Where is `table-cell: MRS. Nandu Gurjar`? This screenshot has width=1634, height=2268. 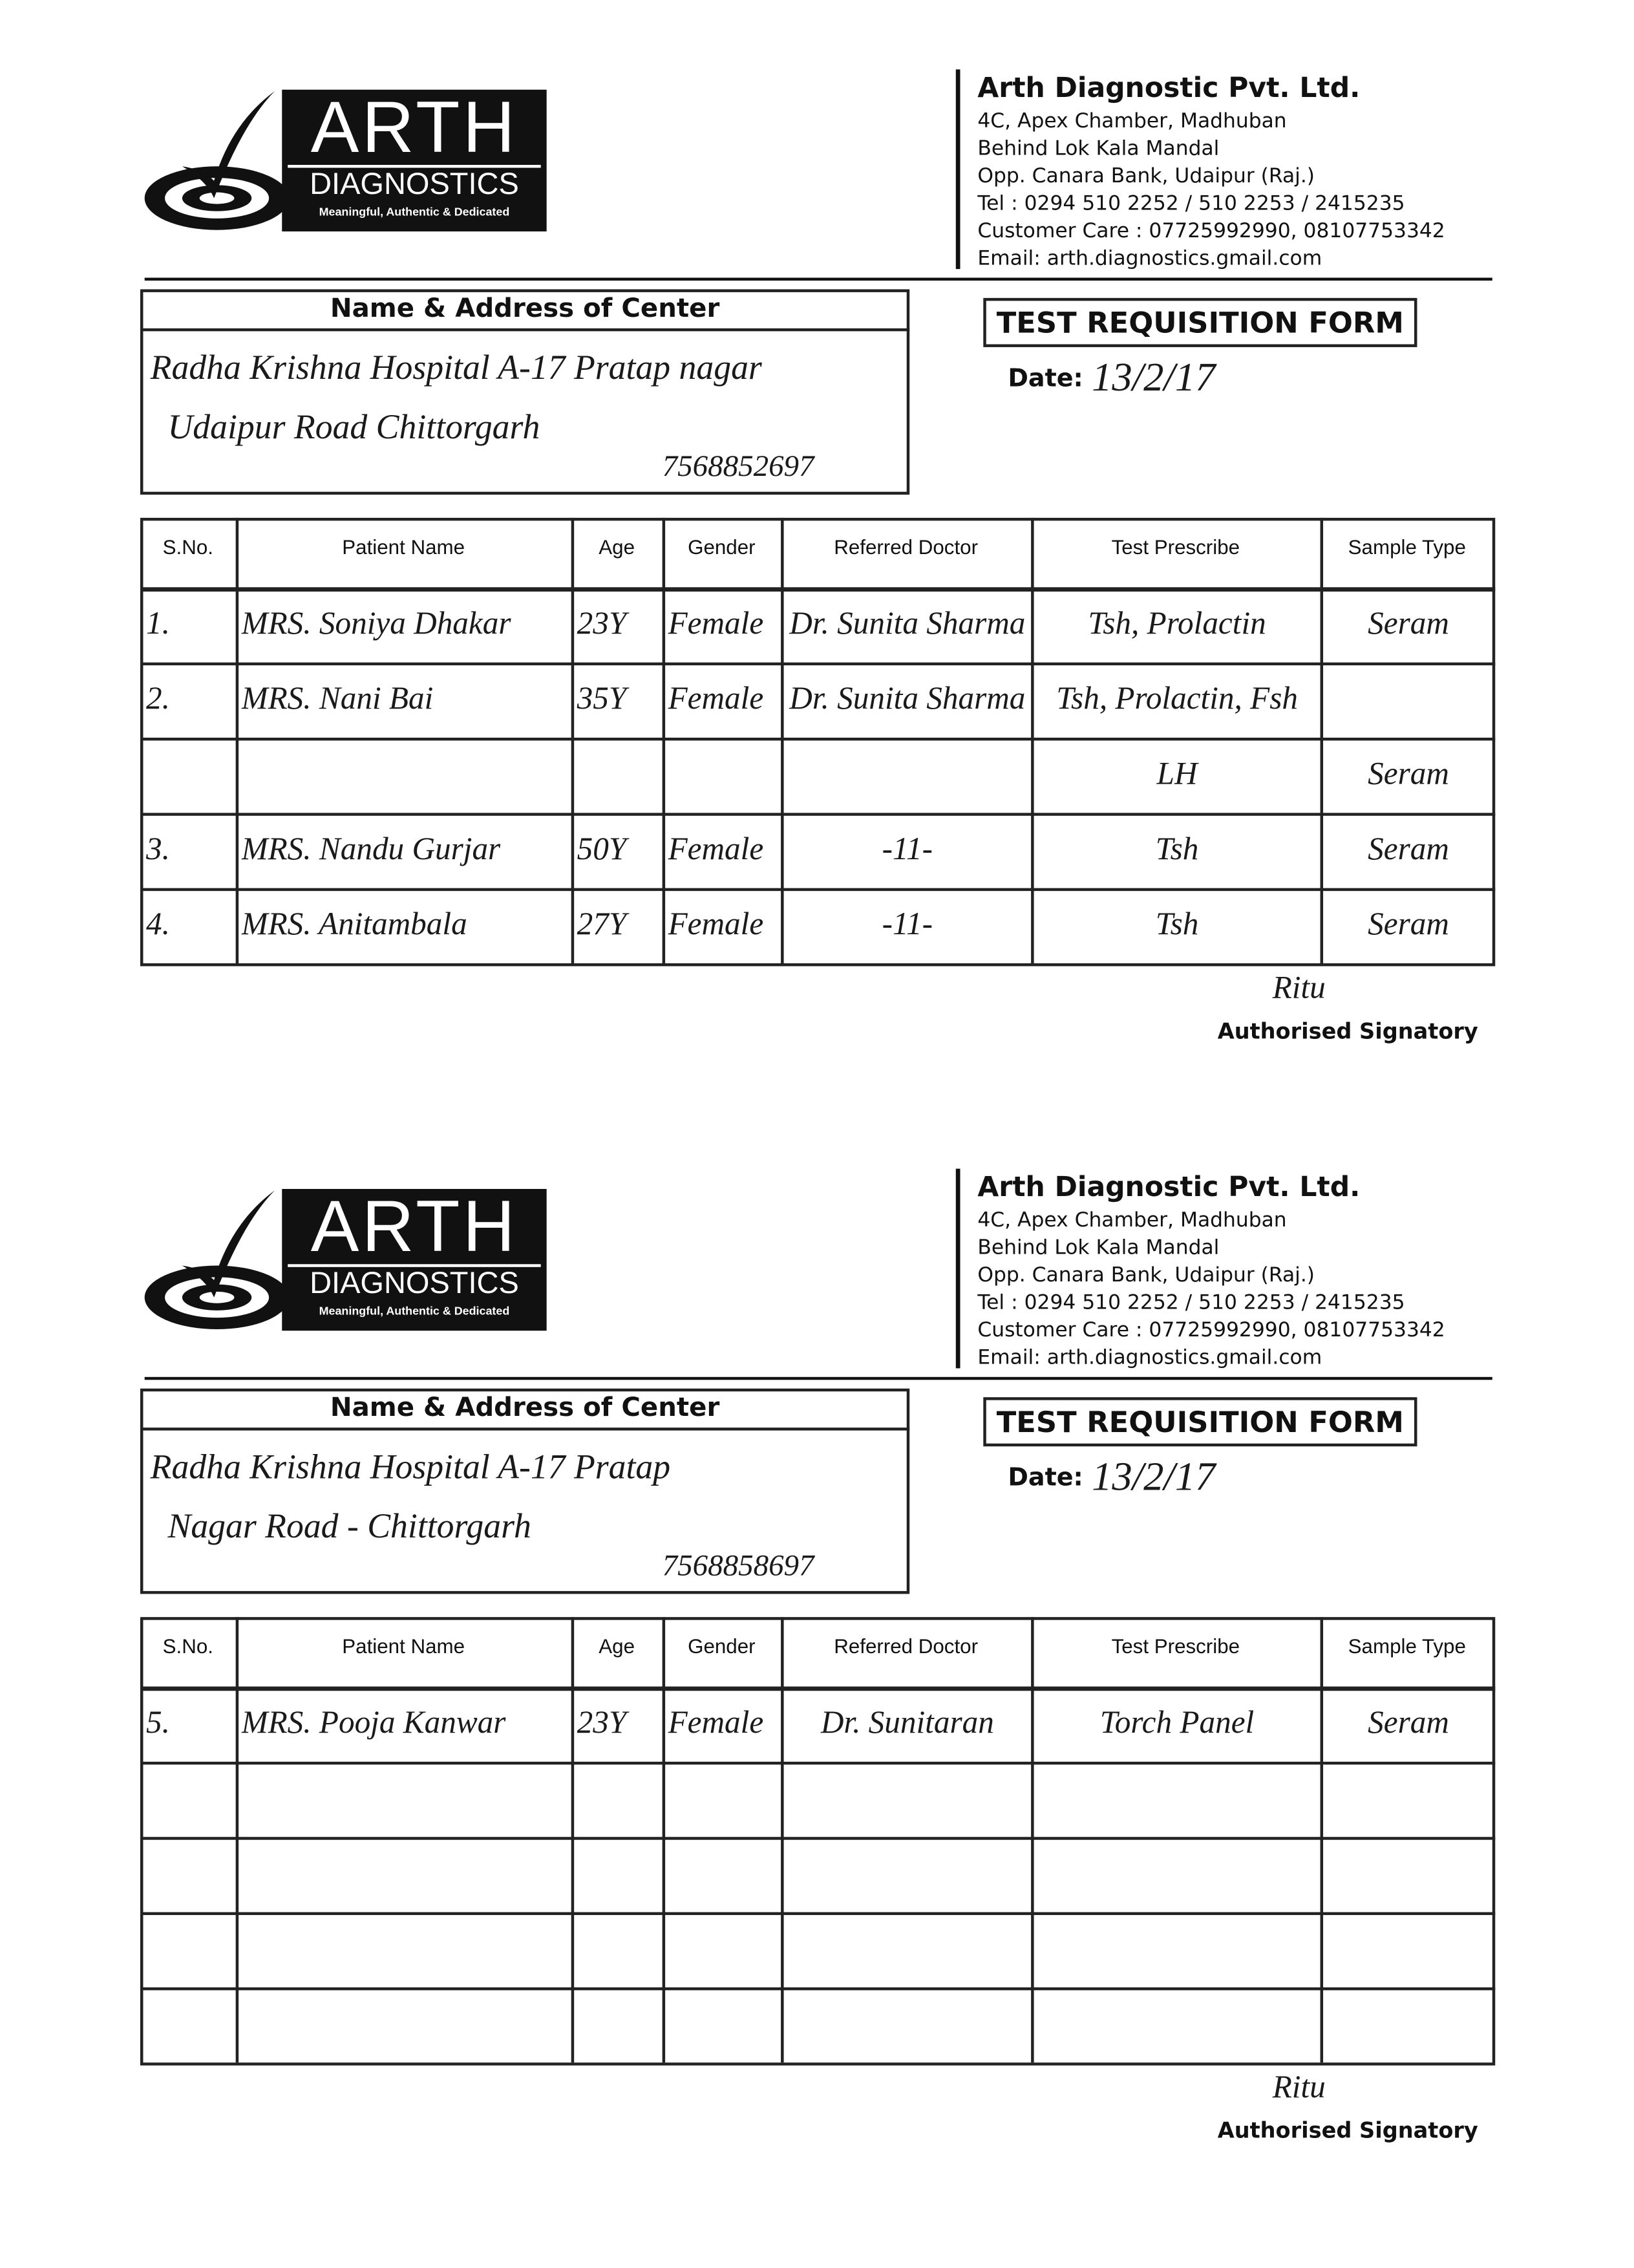
table-cell: MRS. Nandu Gurjar is located at coordinates (371, 848).